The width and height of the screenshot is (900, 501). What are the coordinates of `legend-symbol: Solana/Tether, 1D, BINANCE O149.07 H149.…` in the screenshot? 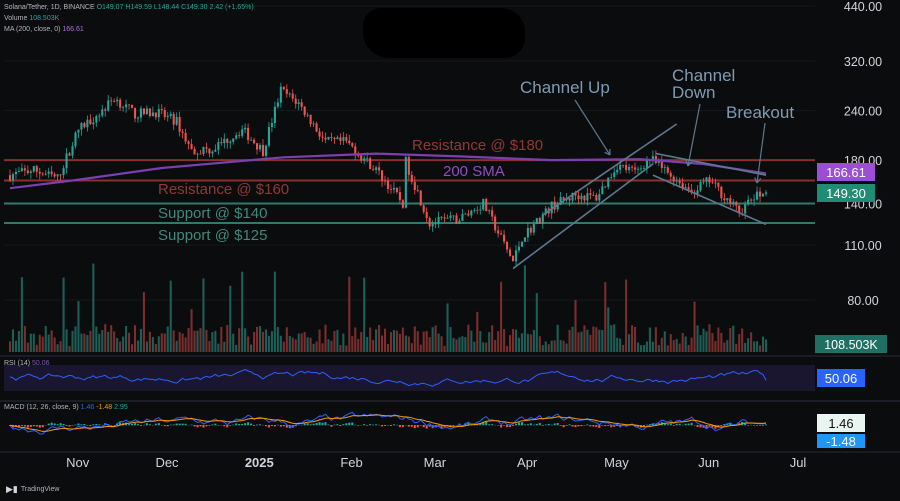 It's located at (129, 7).